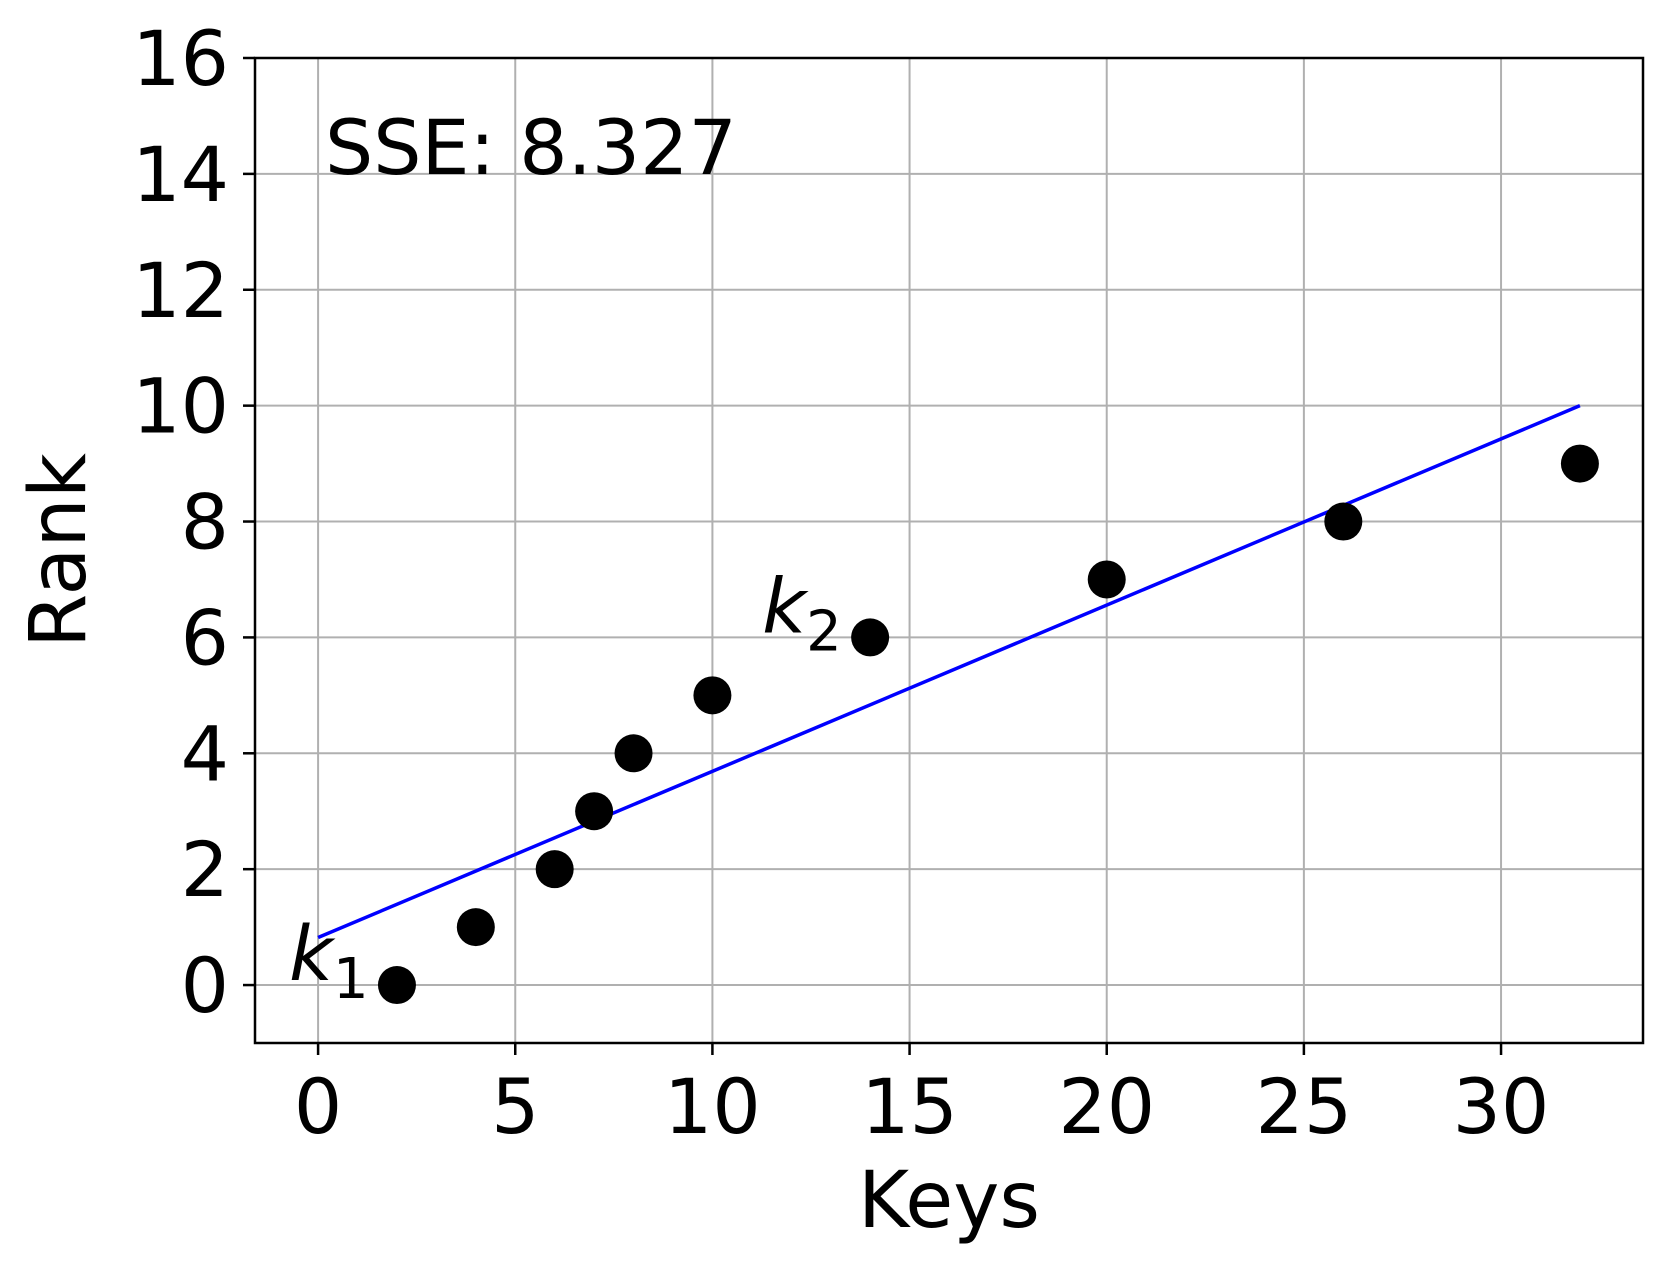 The height and width of the screenshot is (1266, 1660). What do you see at coordinates (909, 1106) in the screenshot?
I see `x-tick-label: 15` at bounding box center [909, 1106].